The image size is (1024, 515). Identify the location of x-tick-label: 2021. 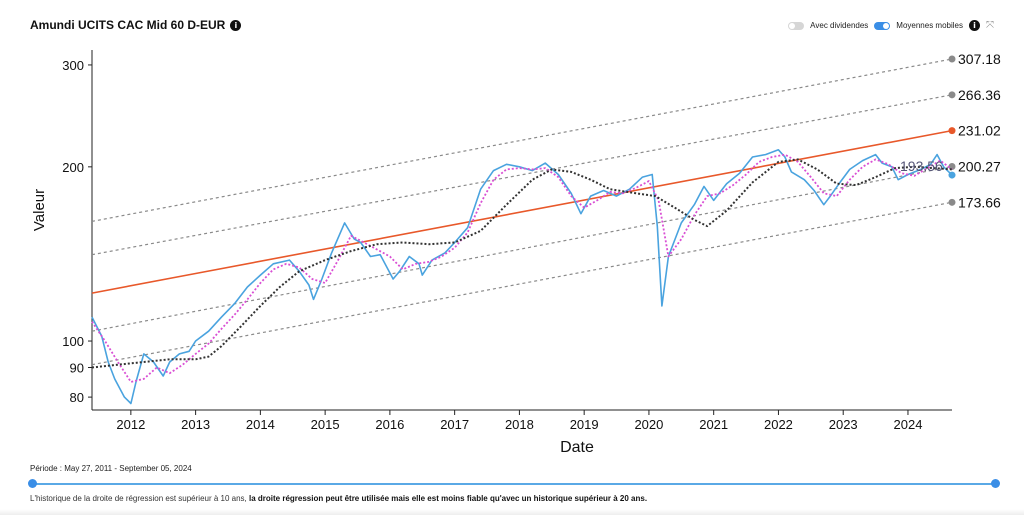
(713, 424).